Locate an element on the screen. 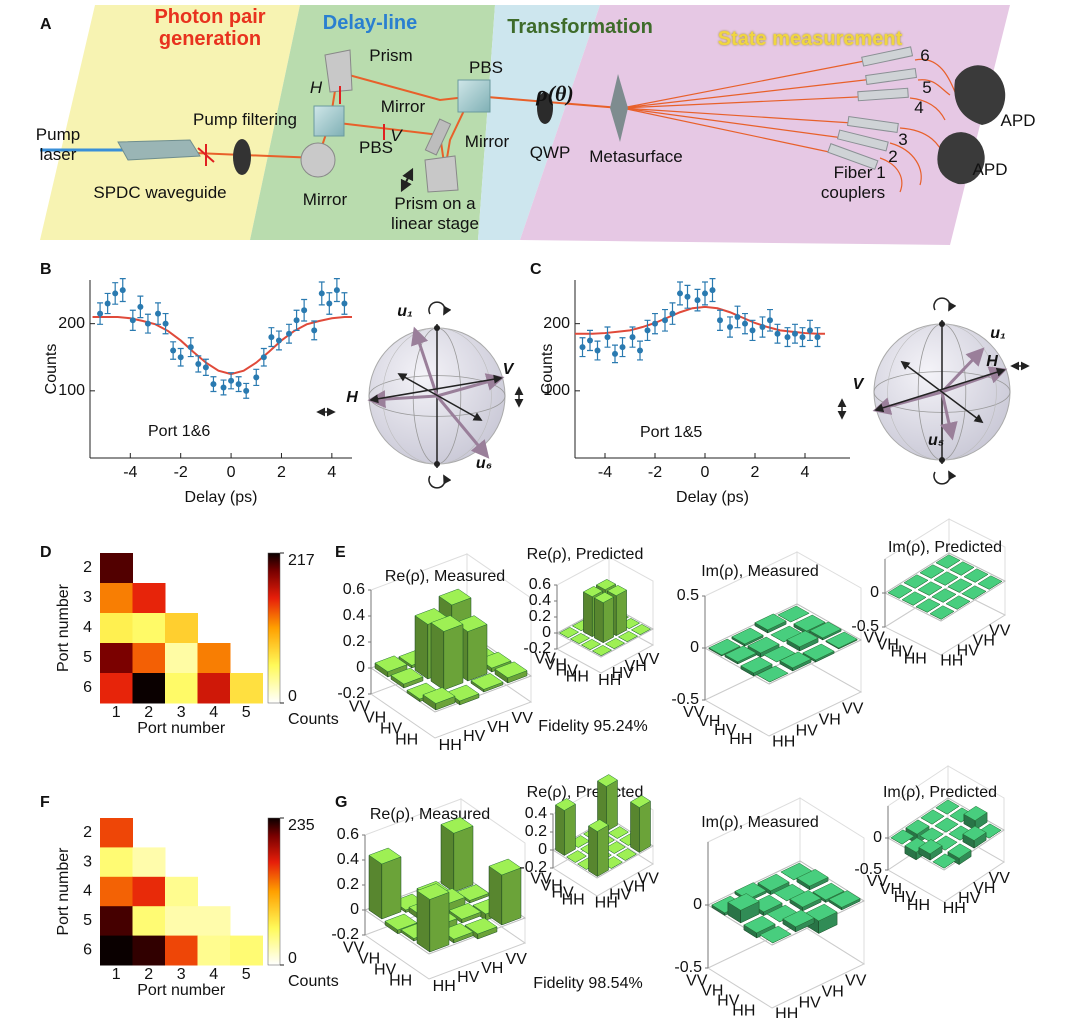  x-axis-label: Port number is located at coordinates (181, 728).